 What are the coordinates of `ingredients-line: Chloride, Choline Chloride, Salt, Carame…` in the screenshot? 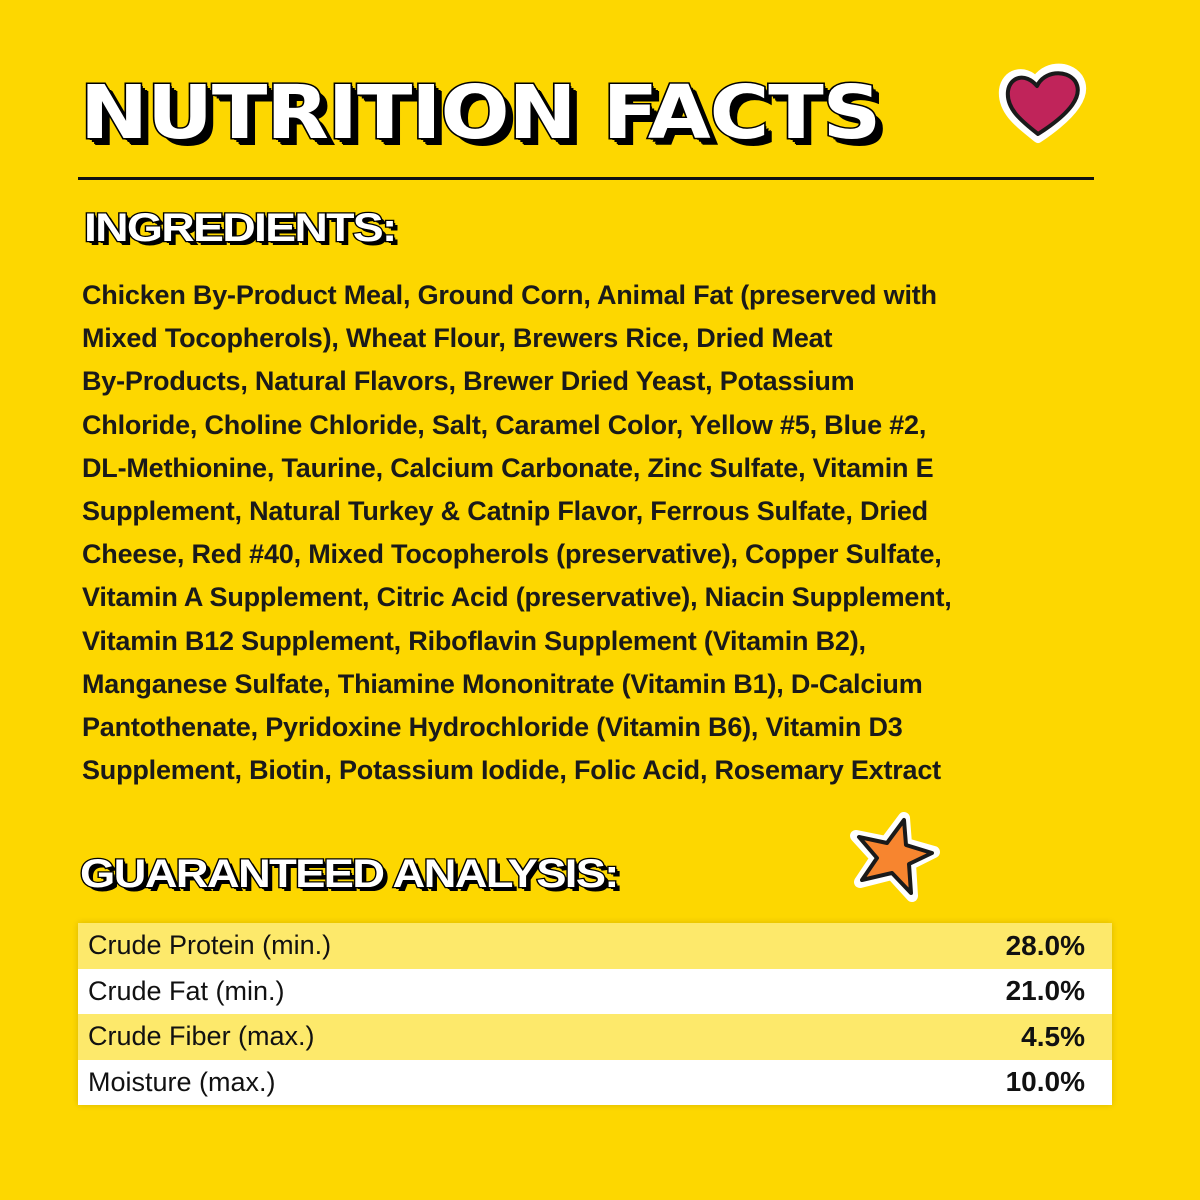 It's located at (504, 424).